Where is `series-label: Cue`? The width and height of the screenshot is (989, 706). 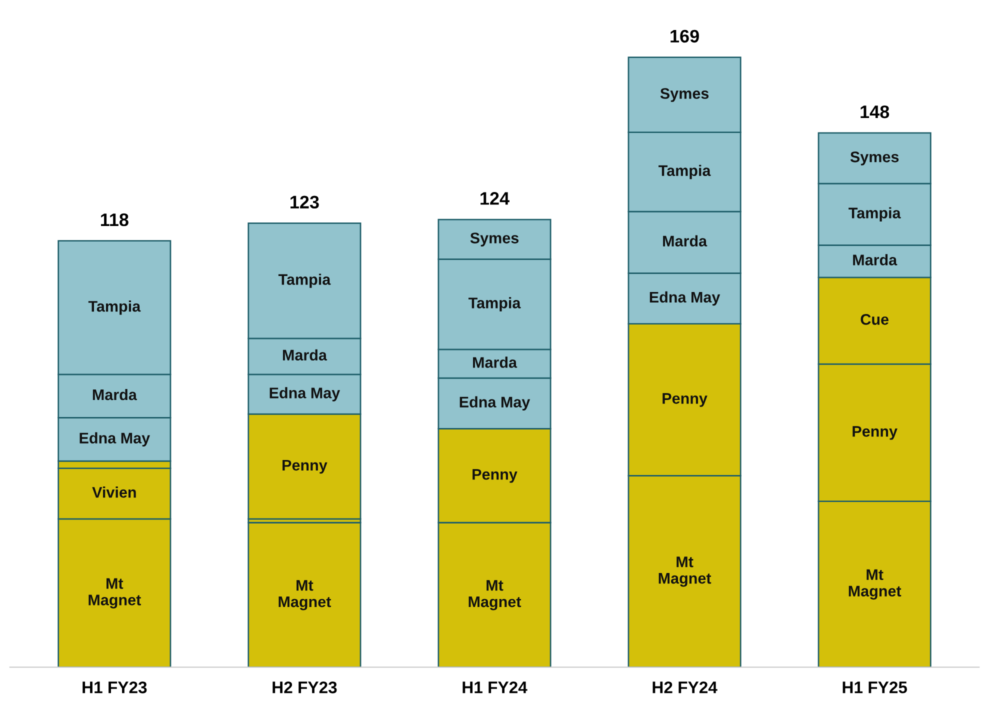 series-label: Cue is located at coordinates (874, 319).